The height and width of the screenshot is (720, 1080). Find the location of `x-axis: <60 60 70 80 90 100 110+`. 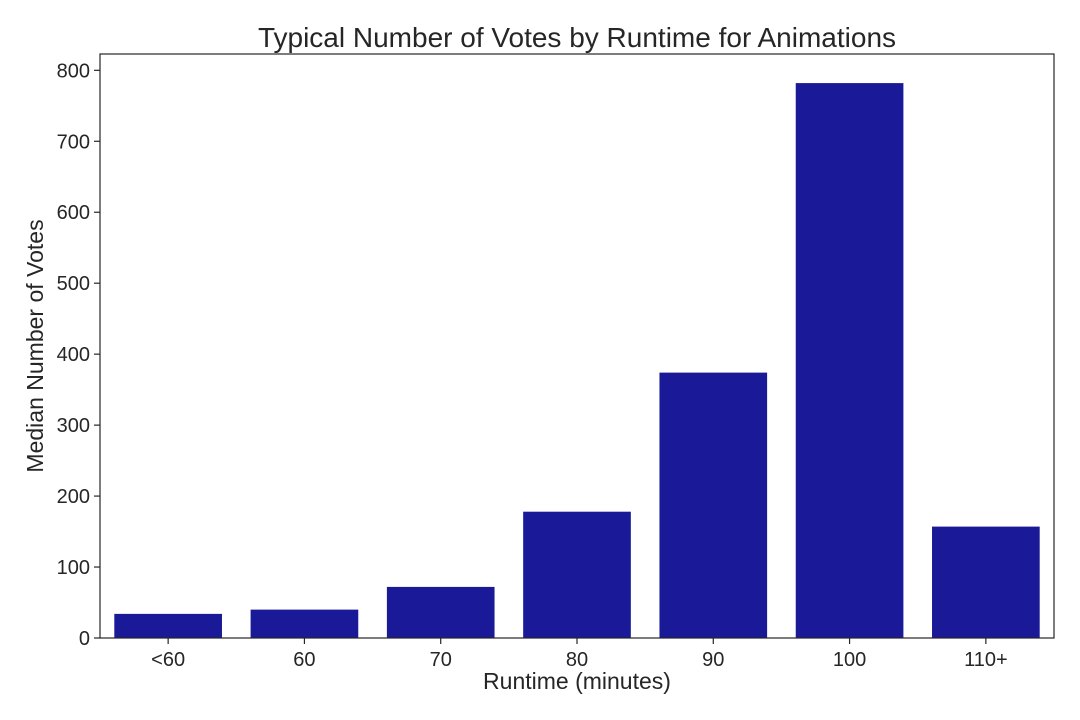

x-axis: <60 60 70 80 90 100 110+ is located at coordinates (579, 654).